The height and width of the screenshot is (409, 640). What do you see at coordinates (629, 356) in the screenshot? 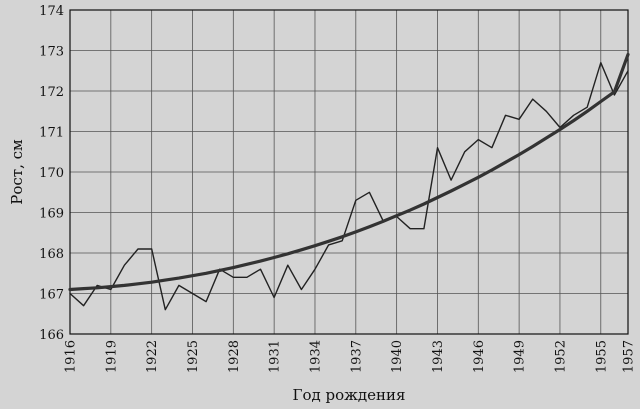
I see `x-tick-label: 1957` at bounding box center [629, 356].